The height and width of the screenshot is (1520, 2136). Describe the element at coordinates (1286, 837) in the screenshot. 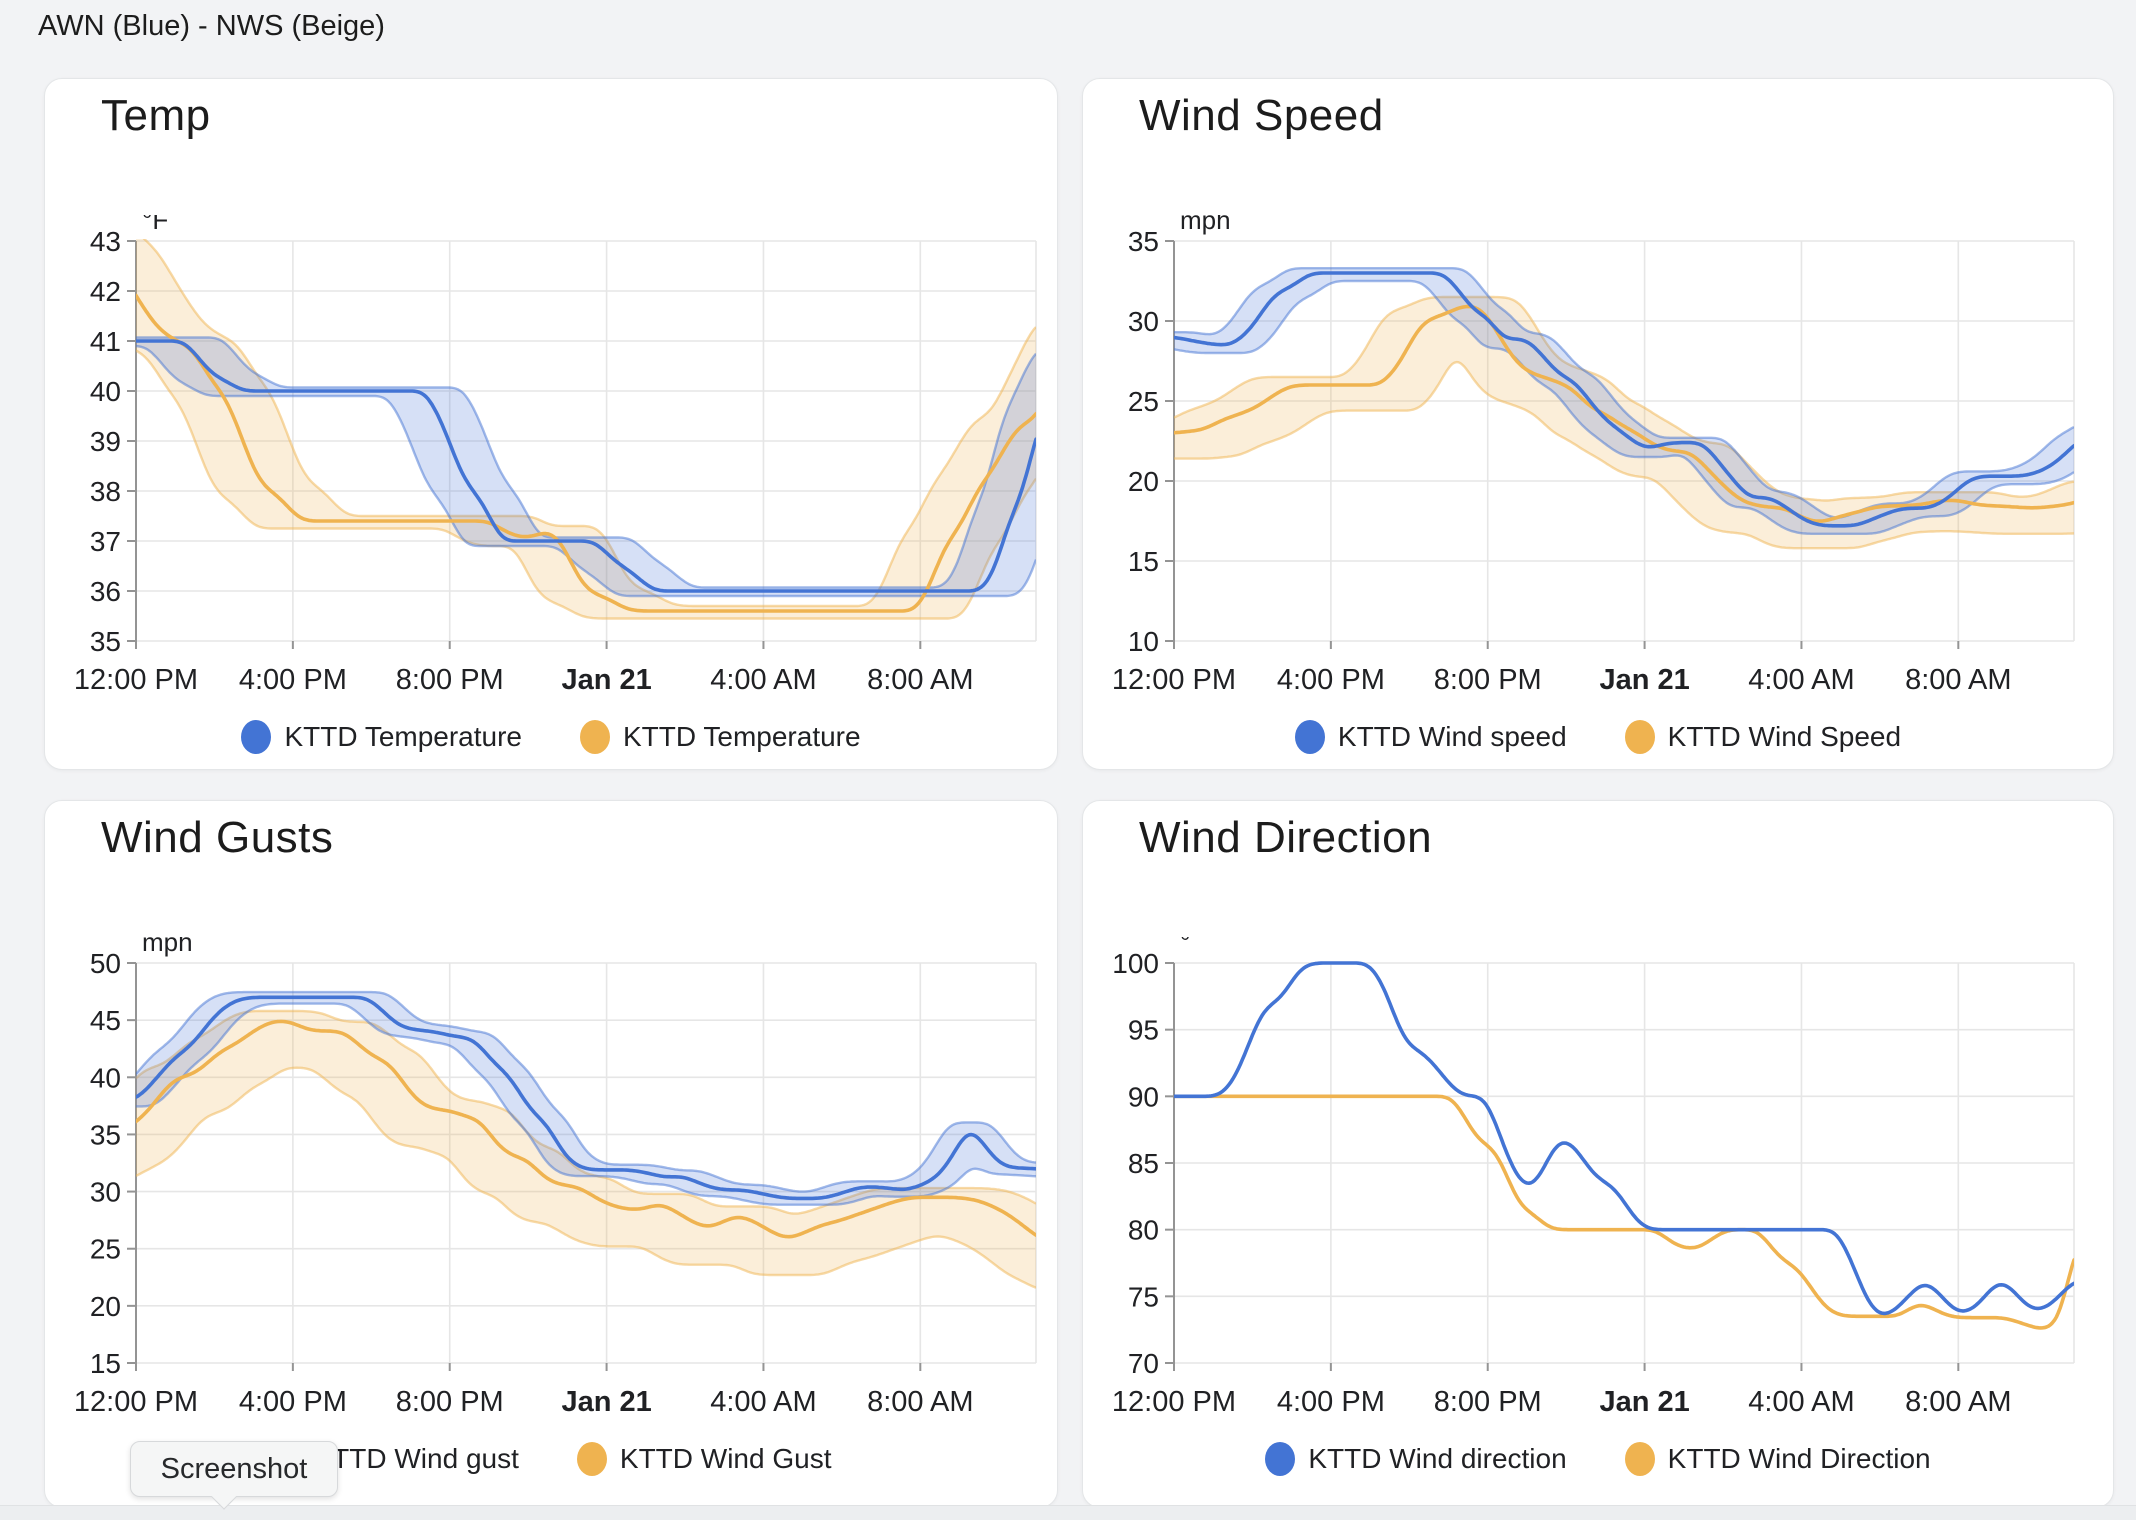

I see `wind-direction-chart-title: Wind Direction` at that location.